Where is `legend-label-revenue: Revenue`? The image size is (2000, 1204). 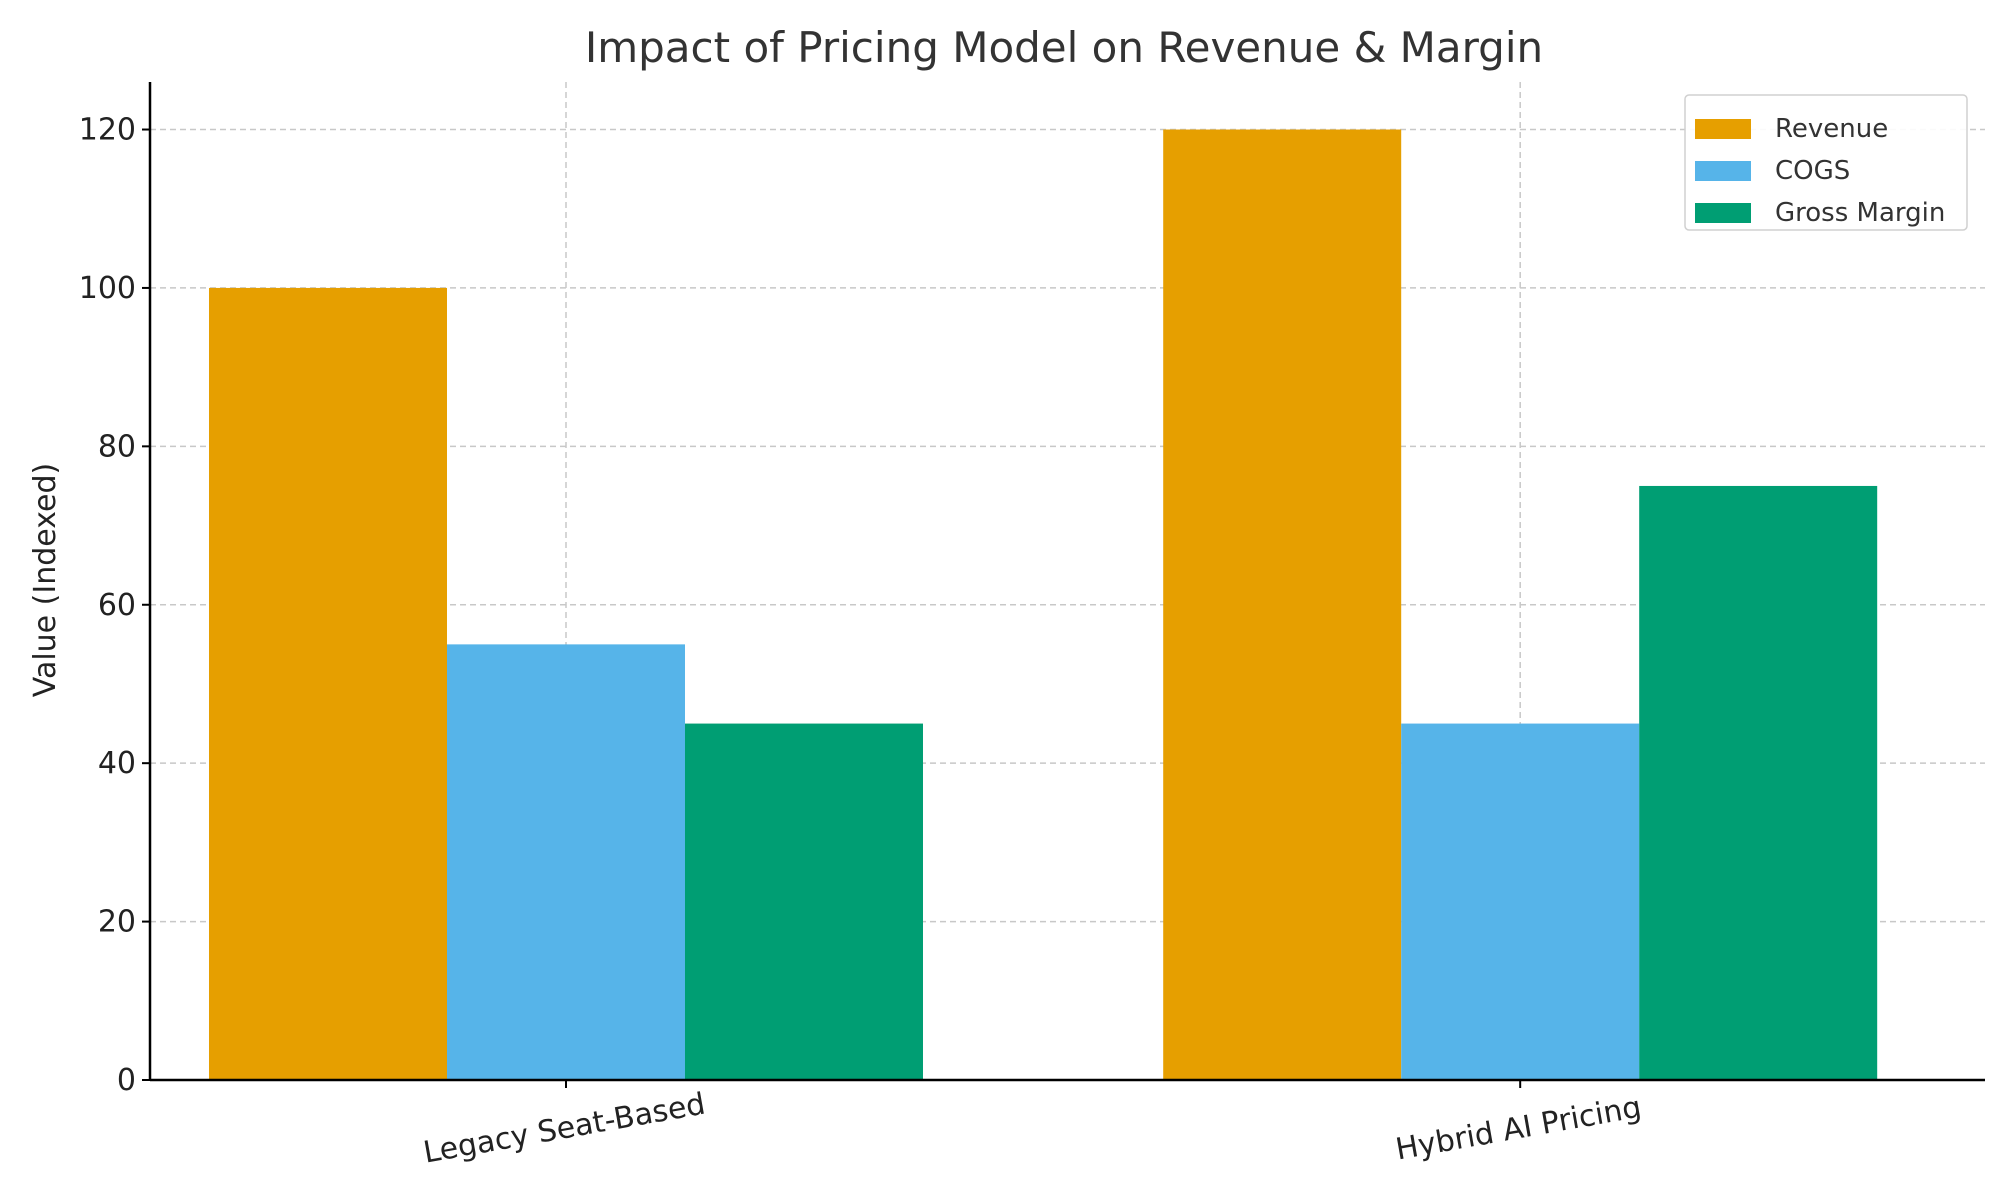
legend-label-revenue: Revenue is located at coordinates (1831, 129).